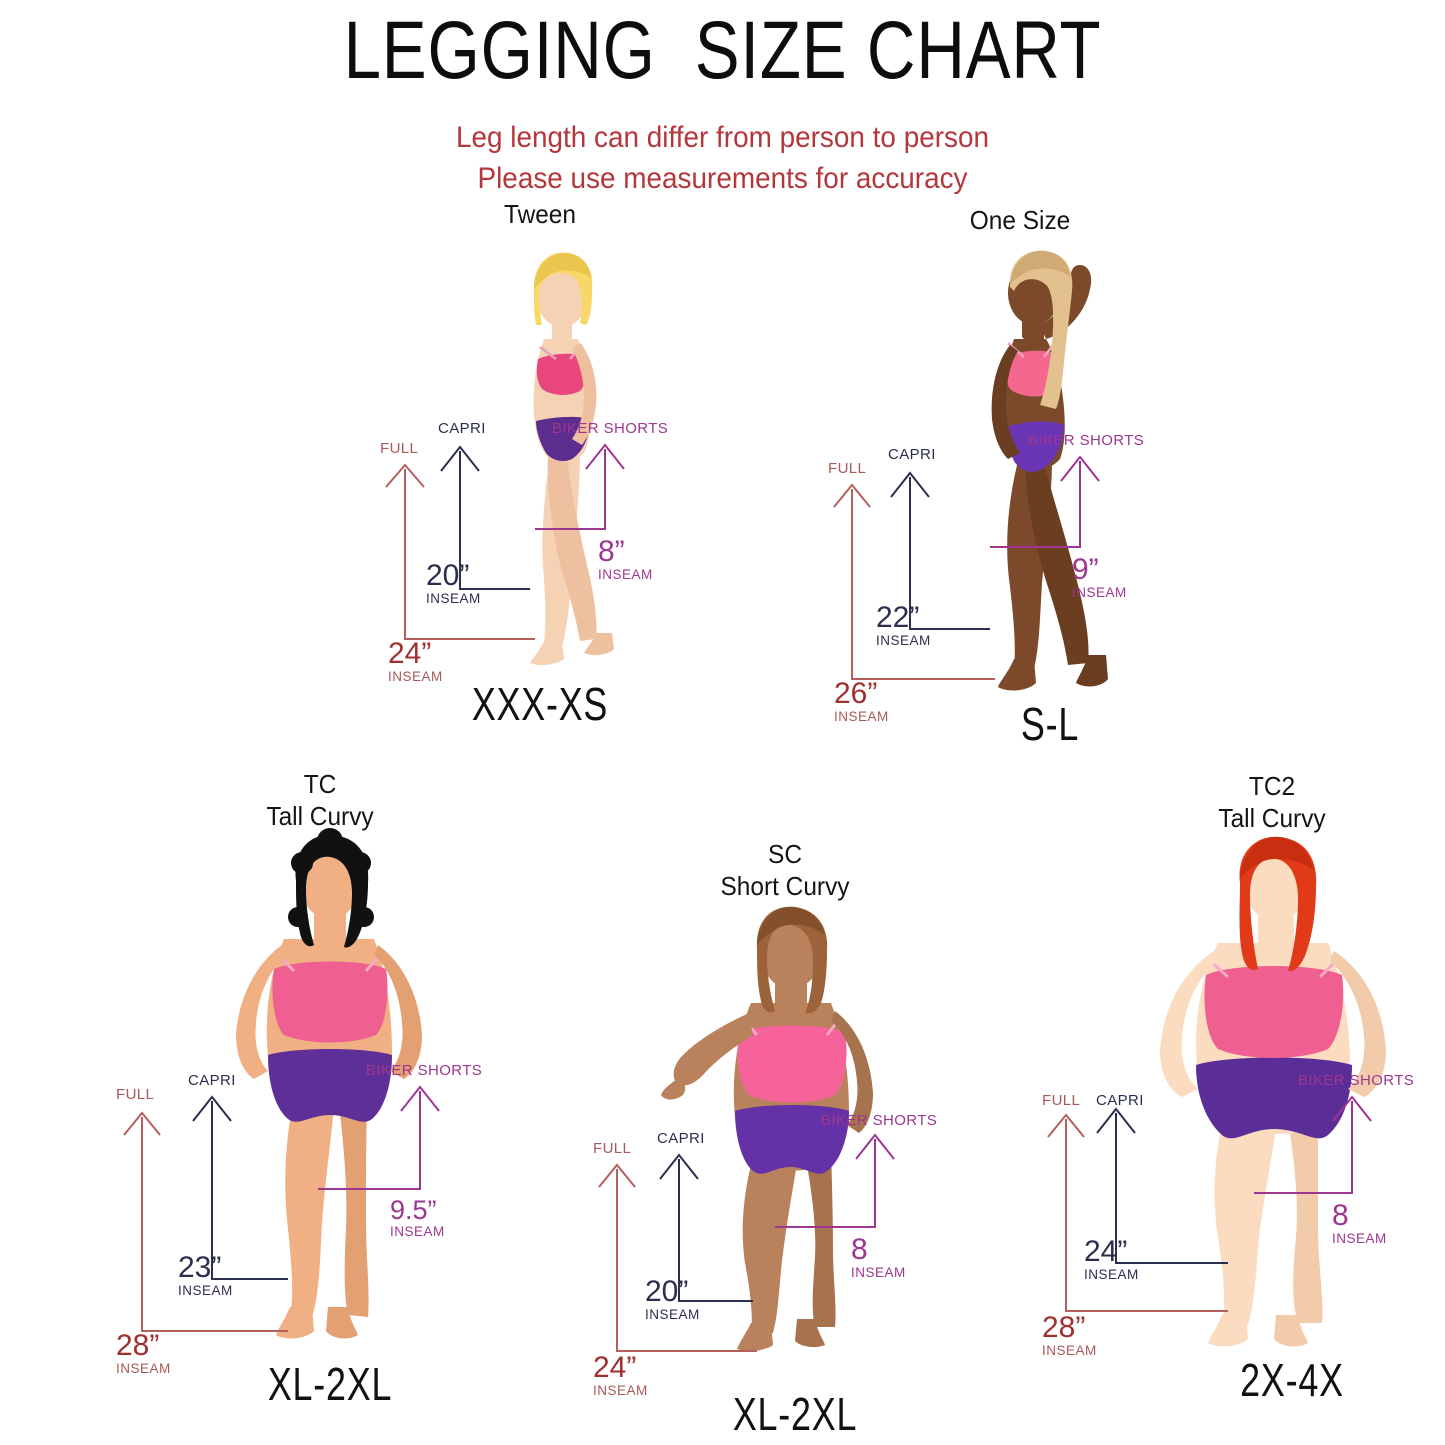  Describe the element at coordinates (329, 1083) in the screenshot. I see `figure-illustration-tall-curvy` at that location.